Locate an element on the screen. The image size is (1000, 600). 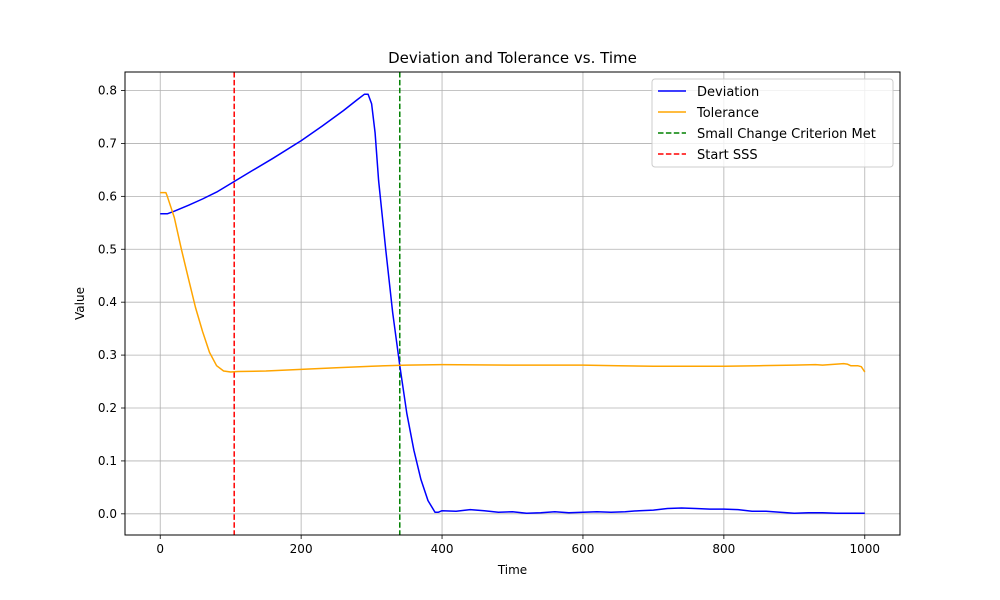
vertical-lines is located at coordinates (317, 303).